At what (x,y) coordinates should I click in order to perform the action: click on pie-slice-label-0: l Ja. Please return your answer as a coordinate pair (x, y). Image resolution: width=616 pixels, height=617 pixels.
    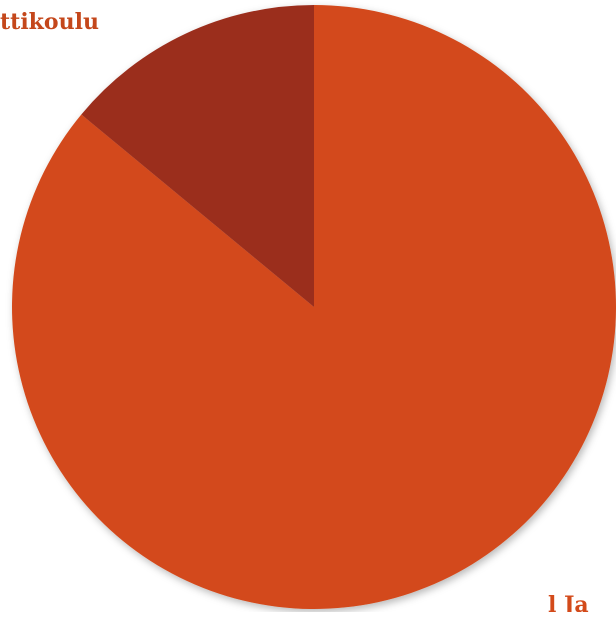
    Looking at the image, I should click on (568, 602).